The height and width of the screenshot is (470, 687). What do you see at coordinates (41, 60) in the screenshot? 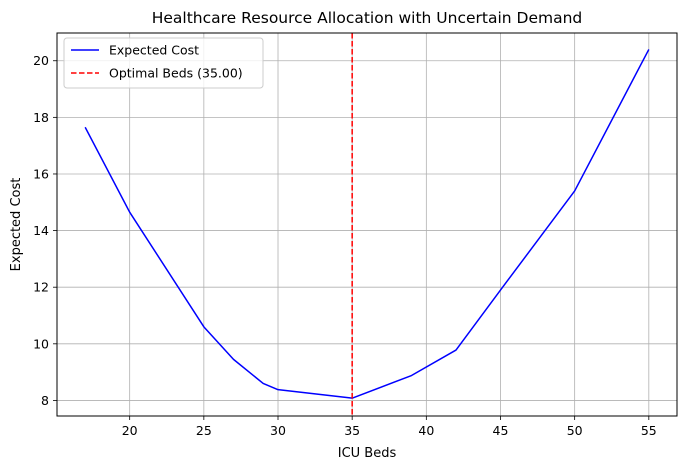
I see `y-tick-label: 20` at bounding box center [41, 60].